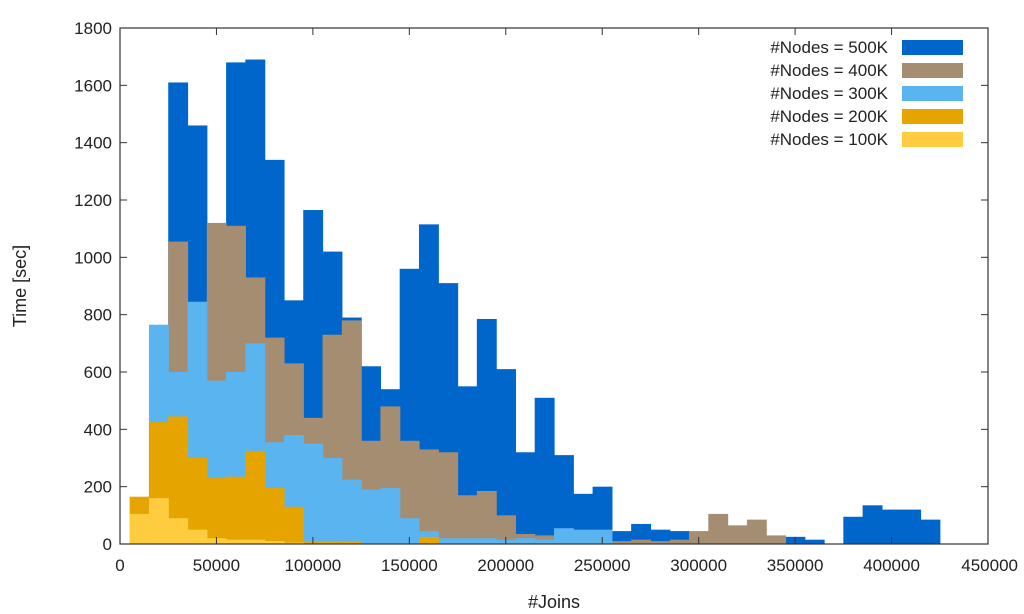 This screenshot has height=614, width=1024. What do you see at coordinates (107, 544) in the screenshot?
I see `y-tick-label: 0` at bounding box center [107, 544].